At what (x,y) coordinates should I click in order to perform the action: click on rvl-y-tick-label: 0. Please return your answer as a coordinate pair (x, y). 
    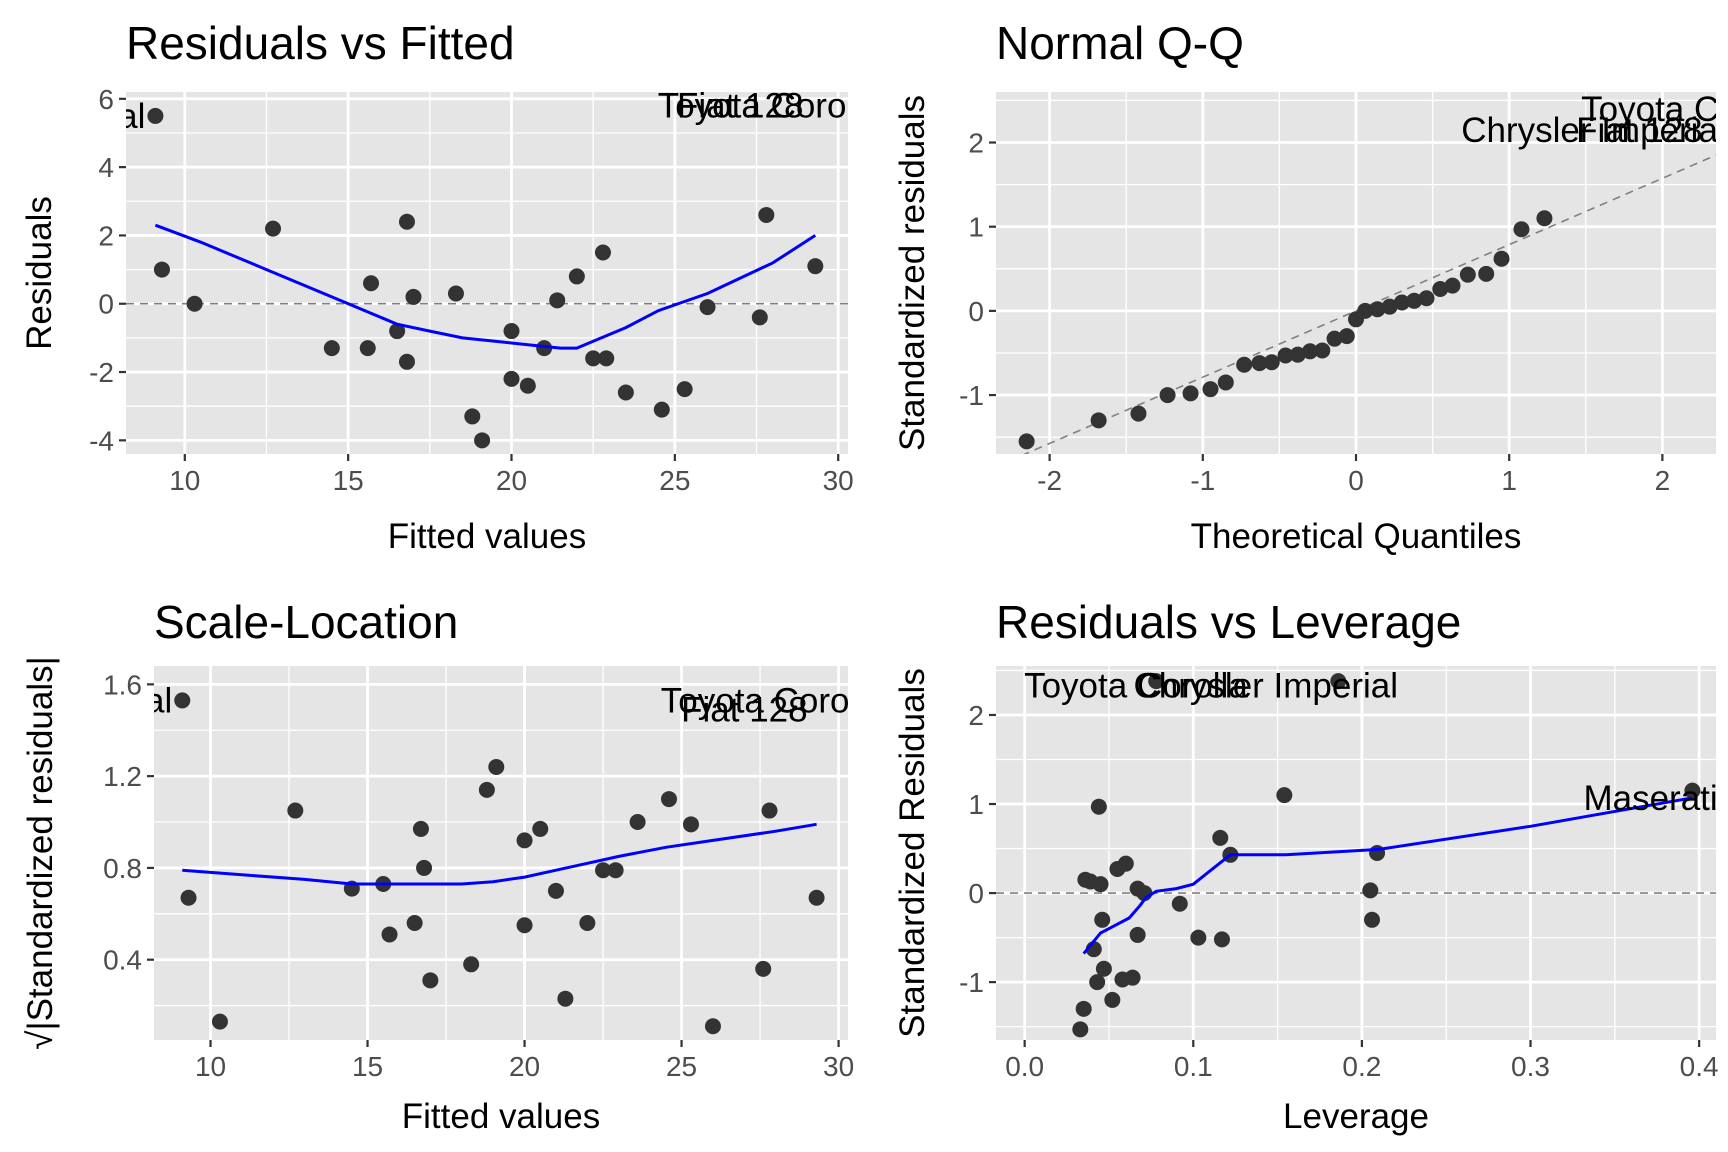
    Looking at the image, I should click on (976, 893).